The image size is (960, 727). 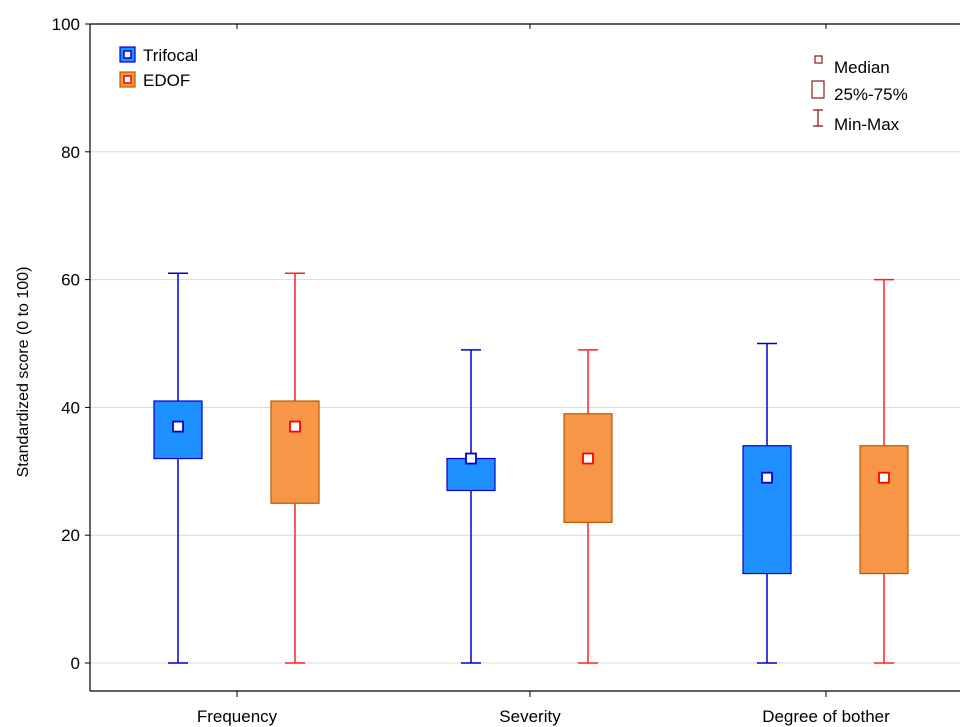 What do you see at coordinates (70, 535) in the screenshot?
I see `y-tick-label: 20` at bounding box center [70, 535].